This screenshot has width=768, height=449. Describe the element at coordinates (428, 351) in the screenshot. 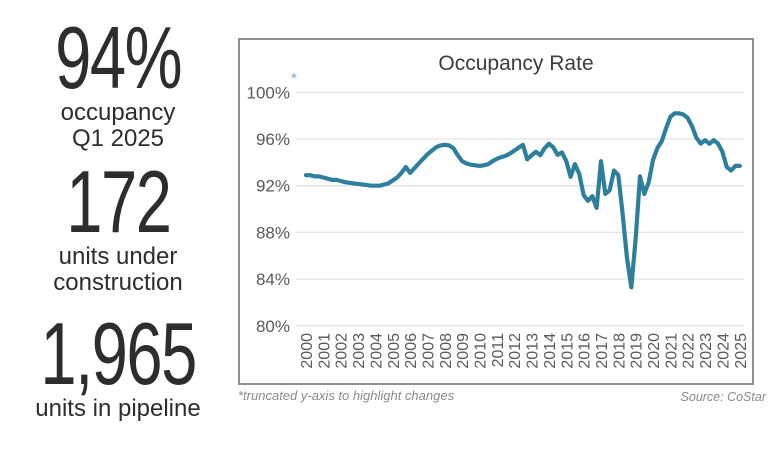

I see `x-tick-label-2007: 2007` at that location.